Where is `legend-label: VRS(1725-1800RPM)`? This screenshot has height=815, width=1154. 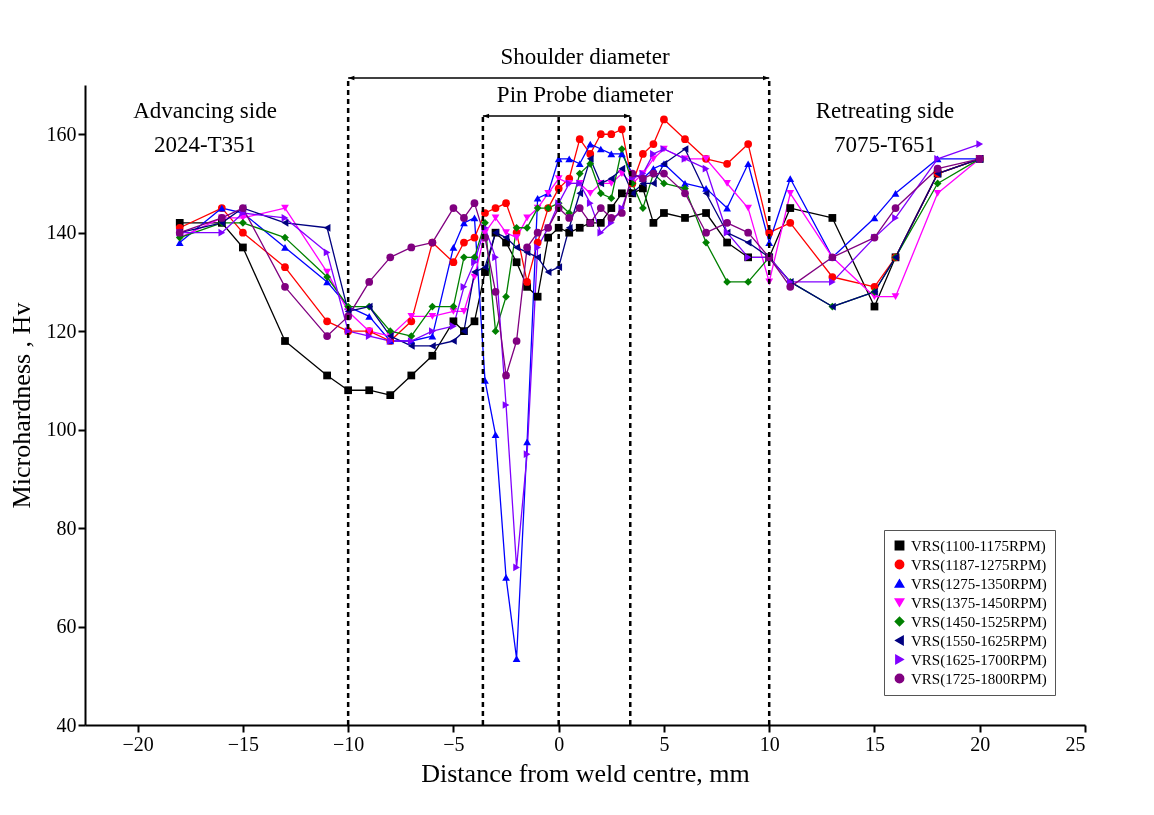 legend-label: VRS(1725-1800RPM) is located at coordinates (979, 679).